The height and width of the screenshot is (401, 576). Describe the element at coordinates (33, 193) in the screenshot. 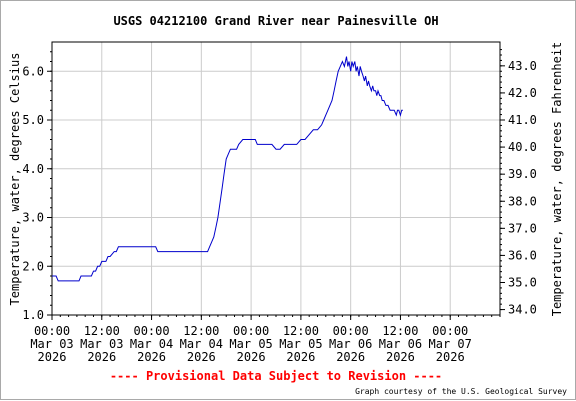

I see `y-tick-labels: 1.0 2.0 3.0 4.0 5.0 6.0` at that location.